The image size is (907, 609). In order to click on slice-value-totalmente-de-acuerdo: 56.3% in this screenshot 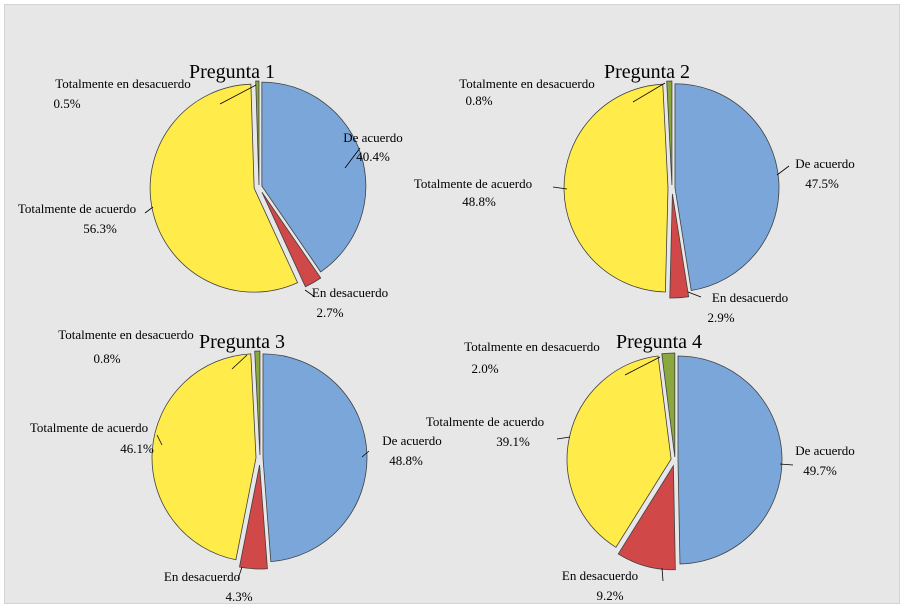, I will do `click(100, 228)`.